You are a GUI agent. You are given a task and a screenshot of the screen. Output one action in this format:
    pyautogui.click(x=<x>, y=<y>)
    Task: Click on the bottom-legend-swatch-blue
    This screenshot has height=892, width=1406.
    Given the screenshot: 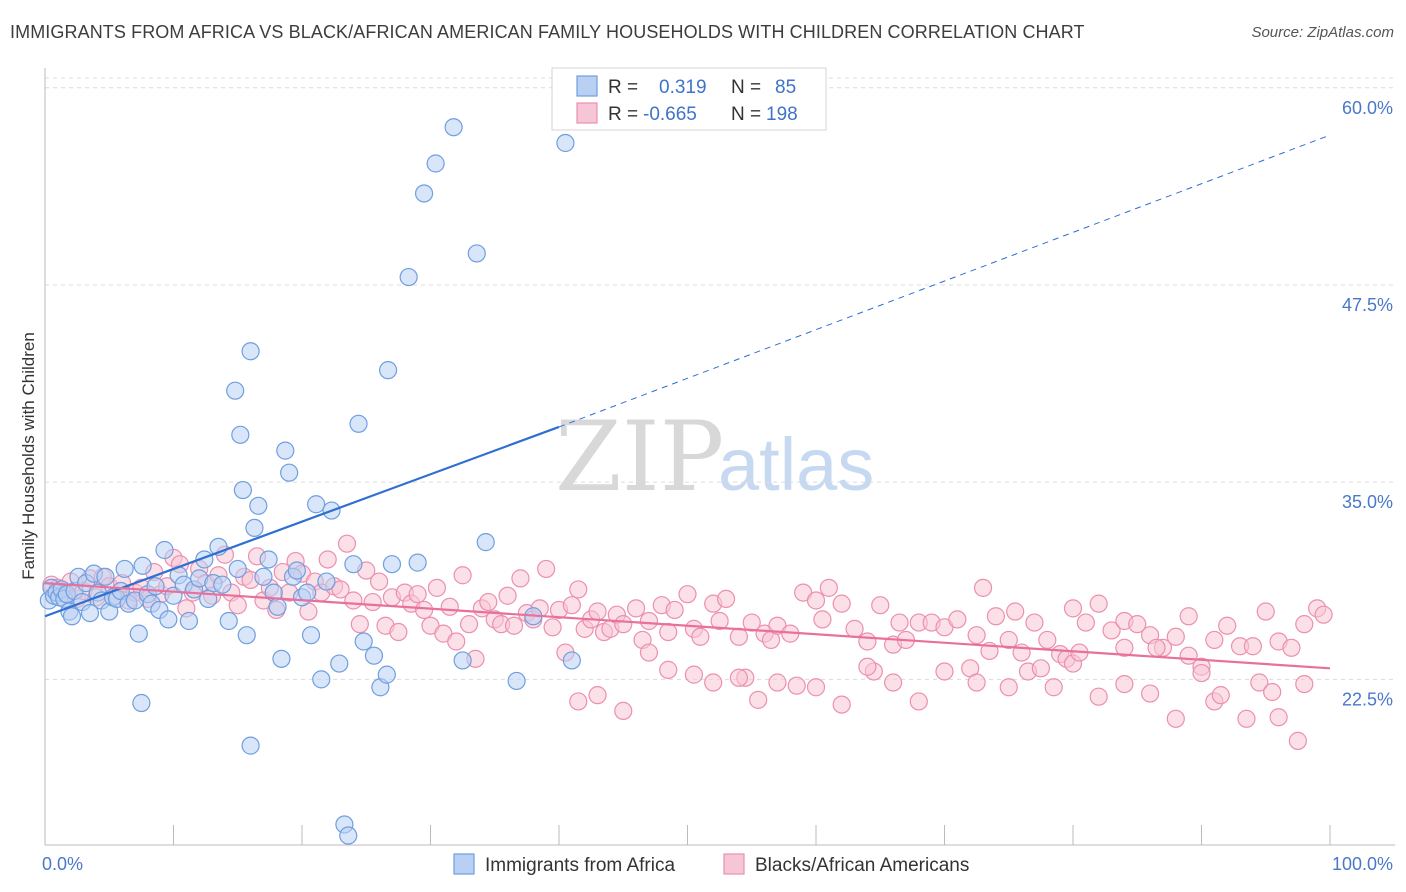 What is the action you would take?
    pyautogui.click(x=464, y=864)
    